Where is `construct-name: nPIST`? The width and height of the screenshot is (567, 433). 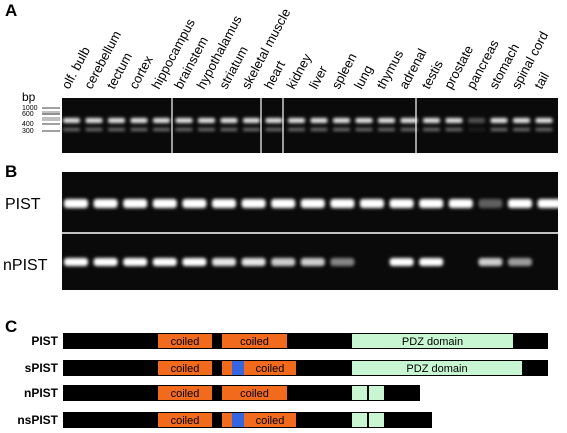 construct-name: nPIST is located at coordinates (41, 393).